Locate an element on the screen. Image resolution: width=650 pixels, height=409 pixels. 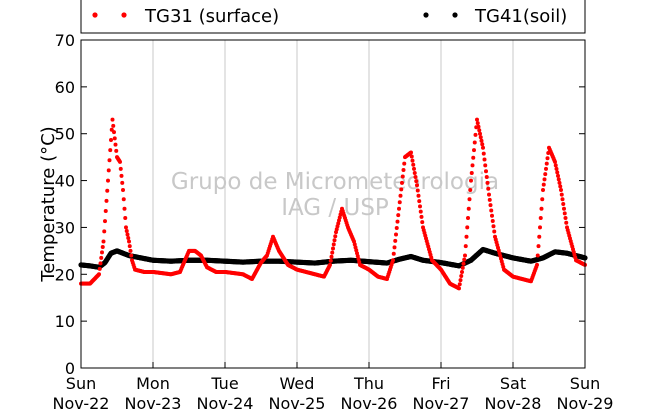
x-tick-label-date: Nov-28 is located at coordinates (513, 401).